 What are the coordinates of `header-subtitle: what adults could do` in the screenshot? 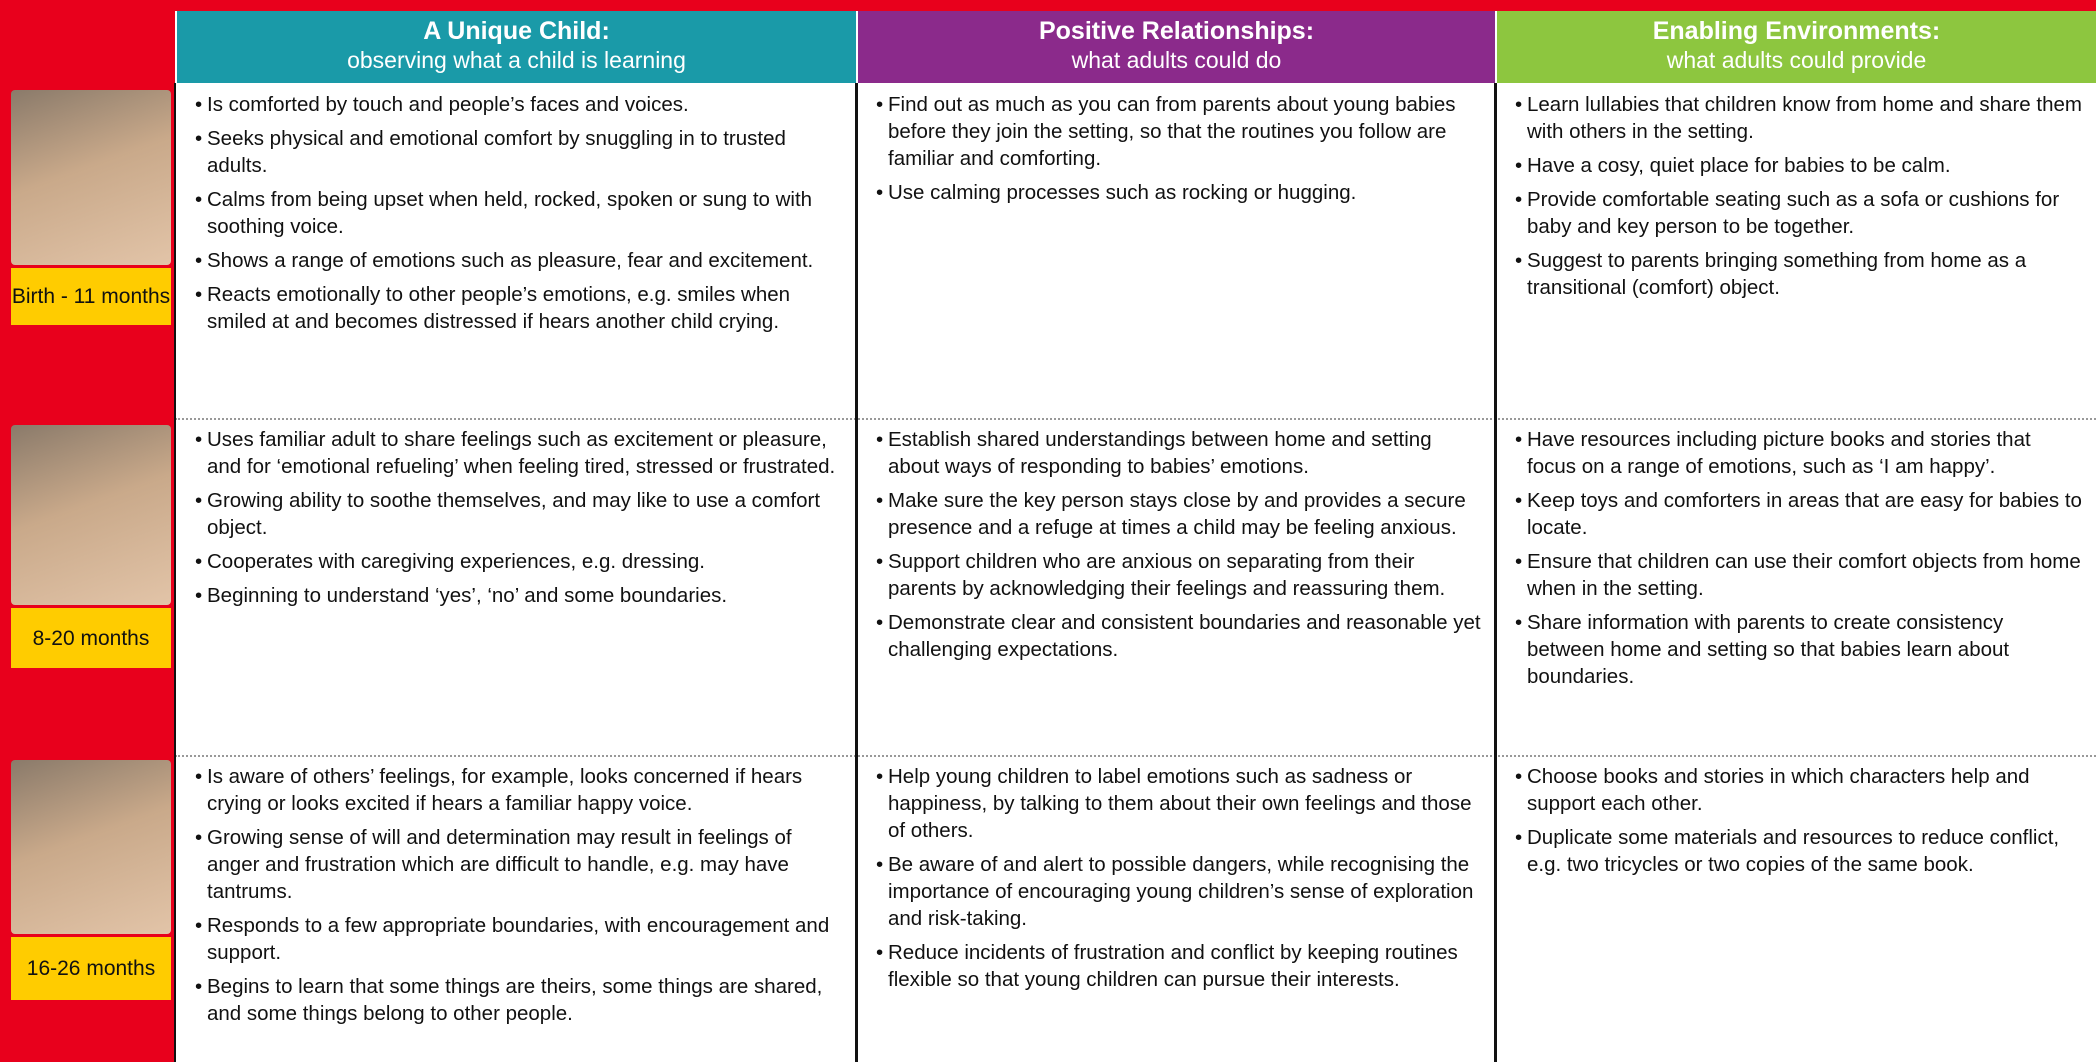 It's located at (1176, 60).